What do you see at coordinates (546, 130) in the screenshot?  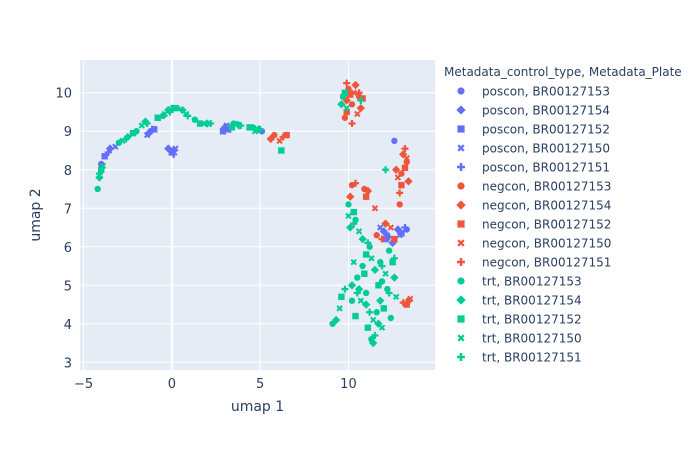 I see `legend-label: poscon, BR00127152` at bounding box center [546, 130].